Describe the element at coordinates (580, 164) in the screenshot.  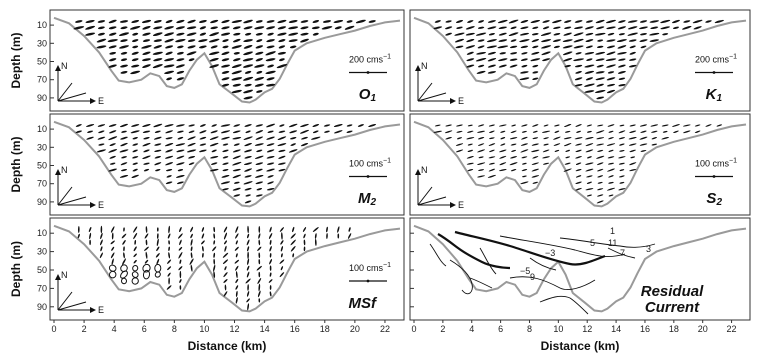
I see `panel-3: N E 100 cms−1 S2` at that location.